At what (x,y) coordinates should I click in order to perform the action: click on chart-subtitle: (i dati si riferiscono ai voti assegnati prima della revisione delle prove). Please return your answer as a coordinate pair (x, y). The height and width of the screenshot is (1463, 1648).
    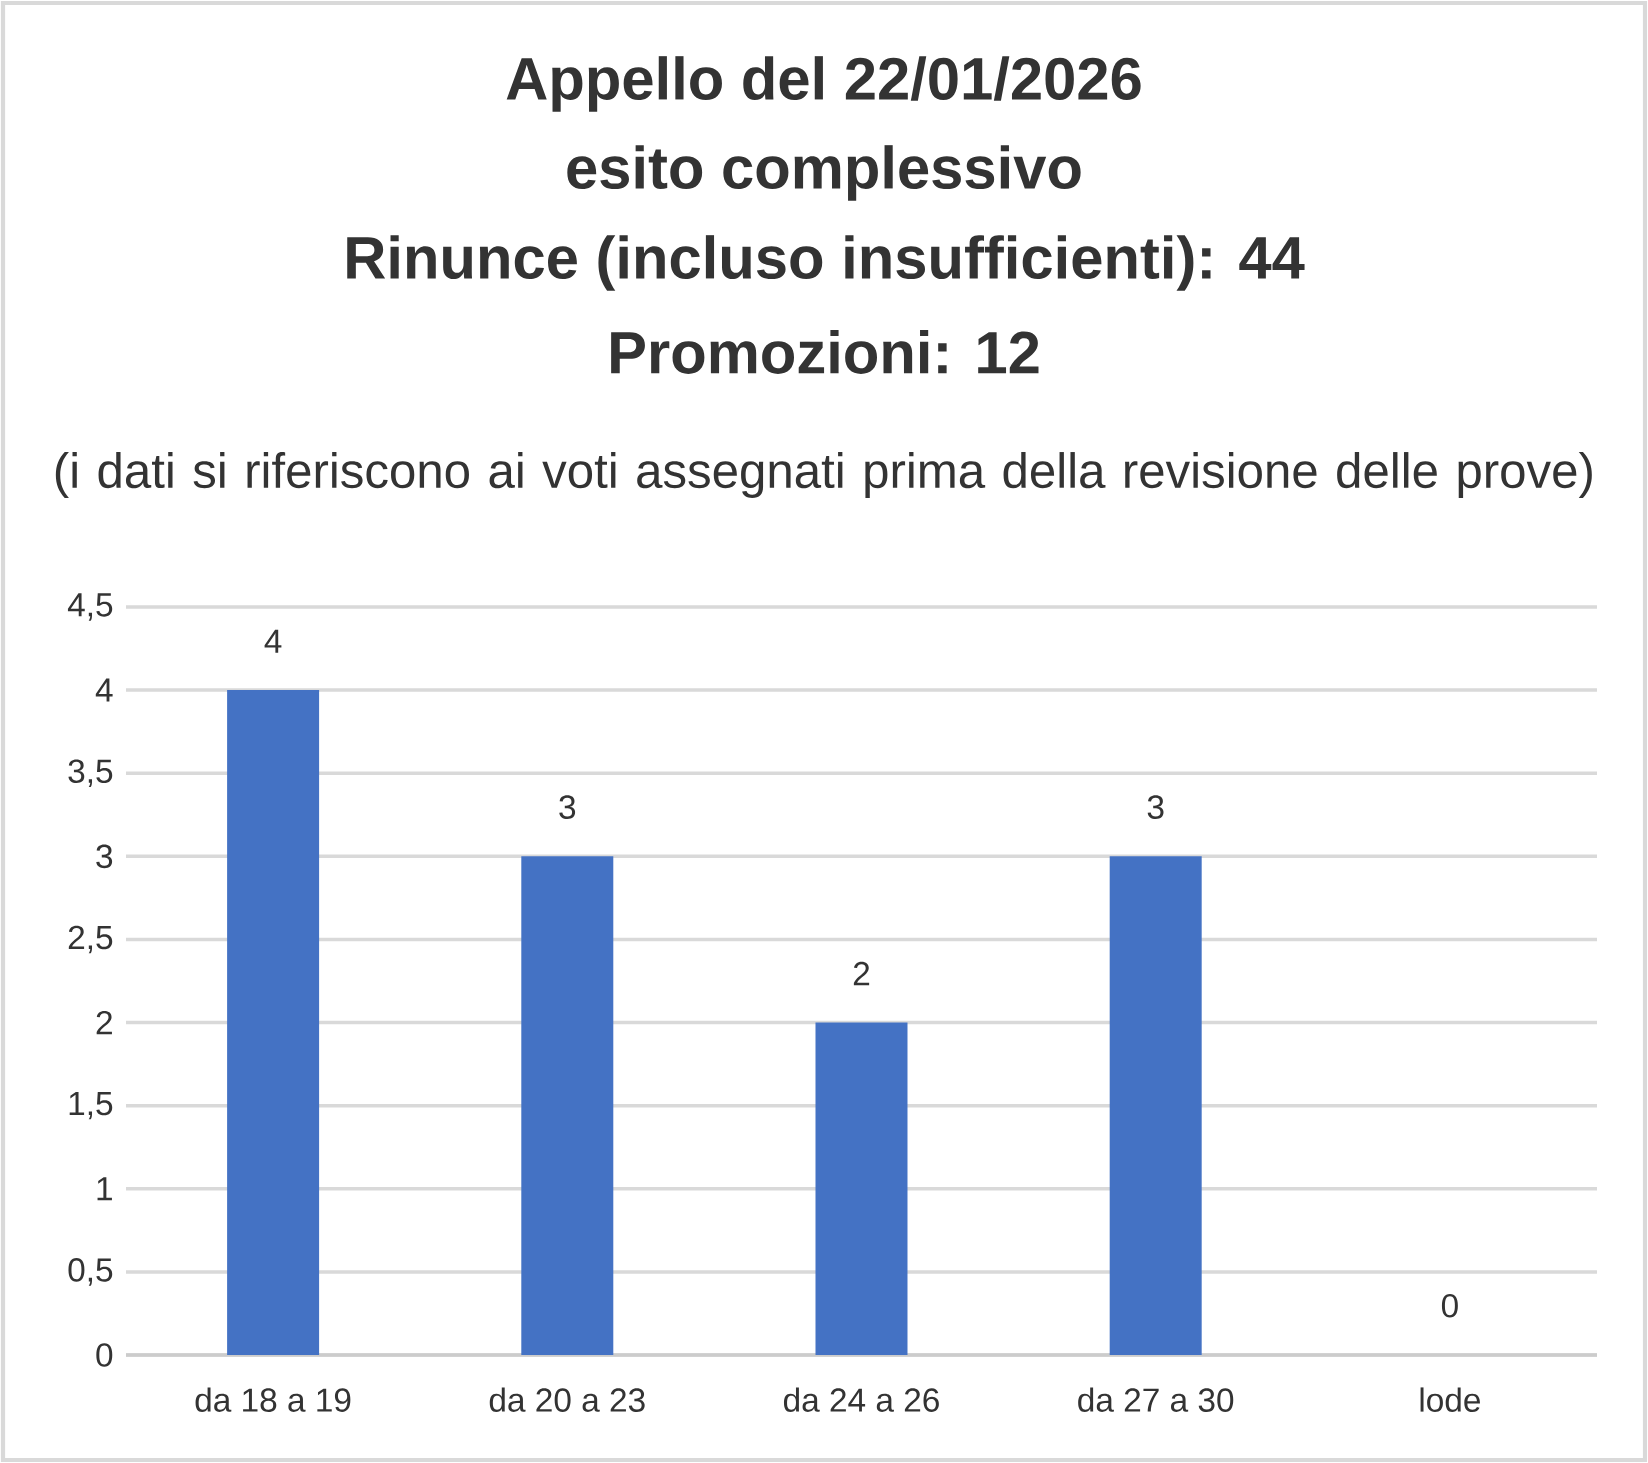
    Looking at the image, I should click on (823, 475).